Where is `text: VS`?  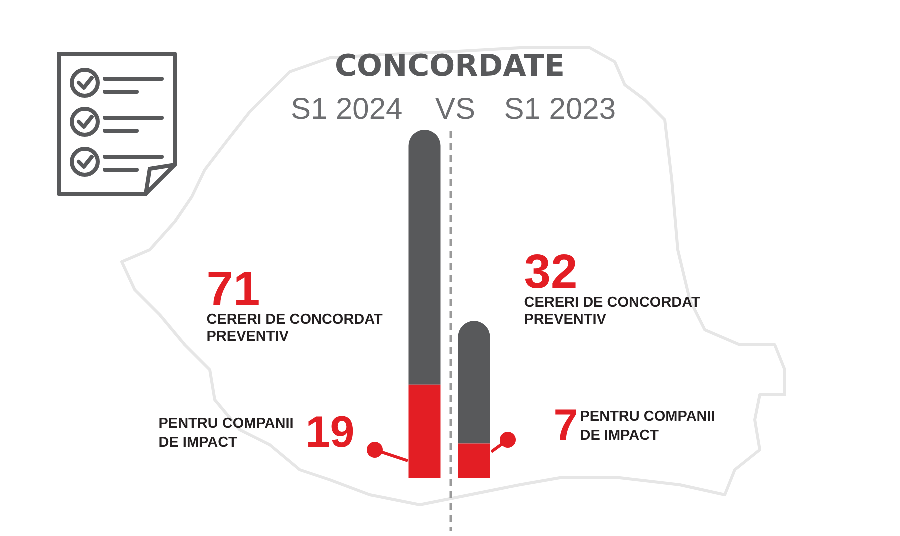
text: VS is located at coordinates (455, 109).